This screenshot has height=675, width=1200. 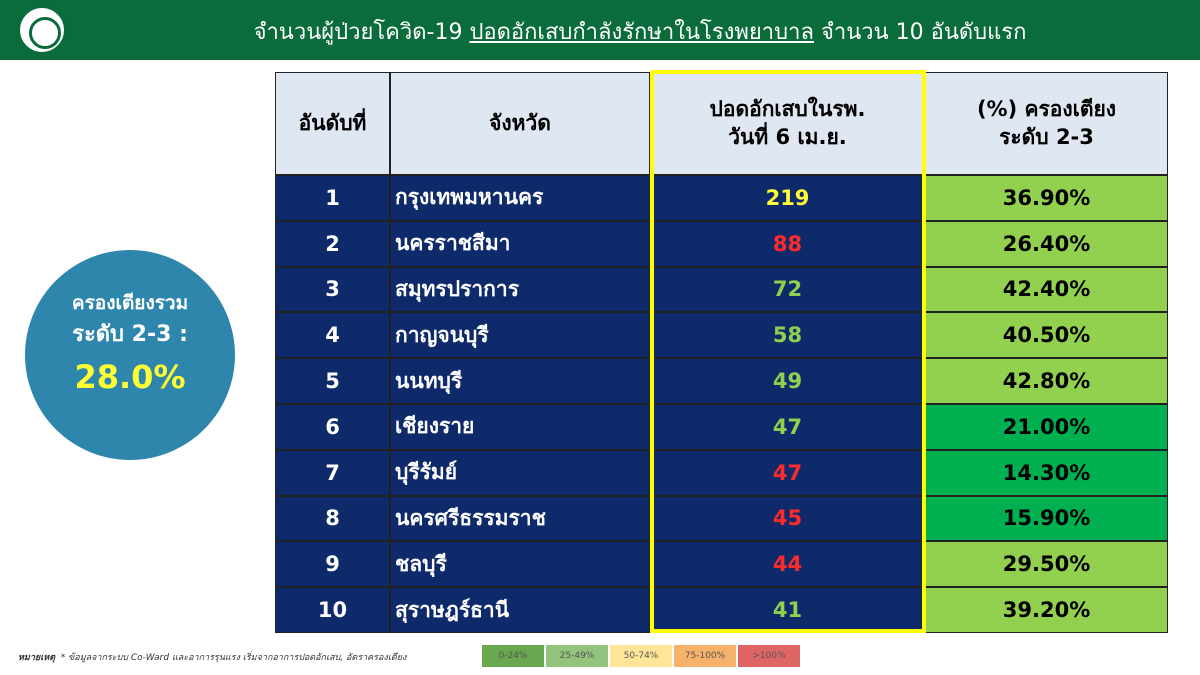 What do you see at coordinates (1046, 335) in the screenshot?
I see `occupancy-cell: 40.50%` at bounding box center [1046, 335].